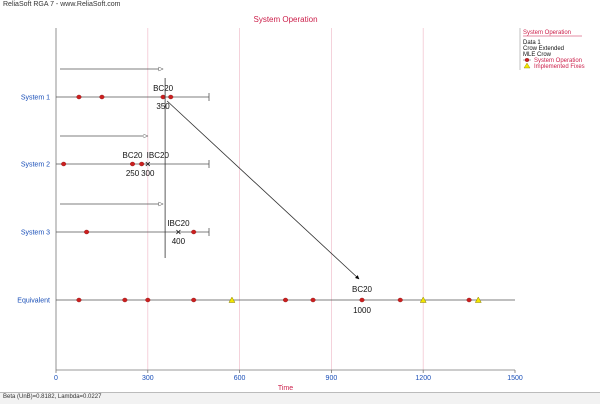  I want to click on row-label-equivalent: Equivalent, so click(33, 301).